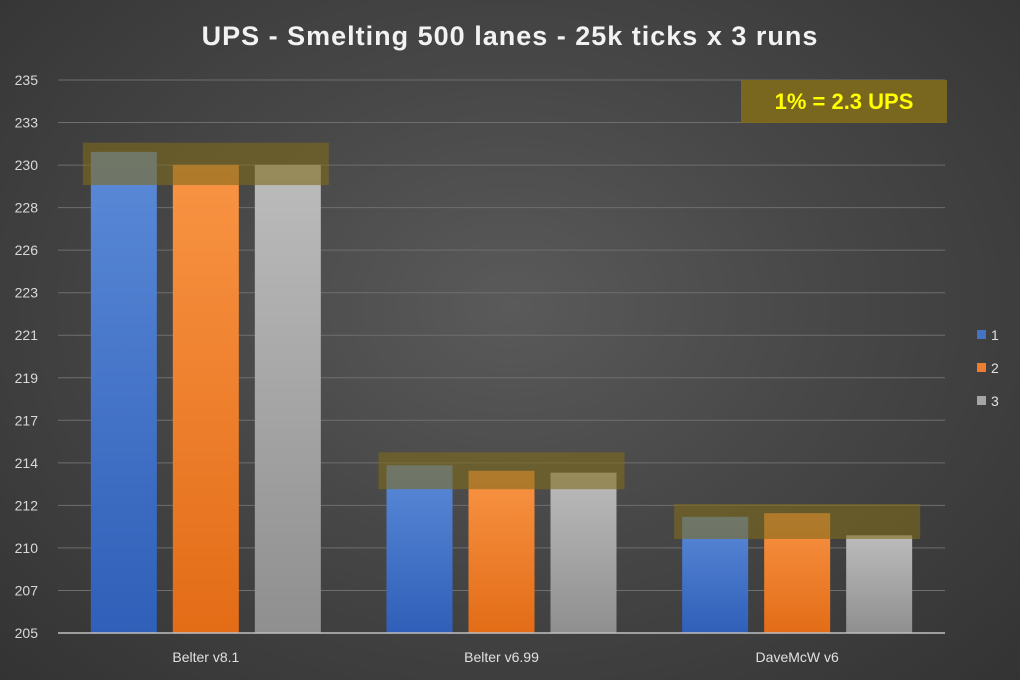  I want to click on y-tick-label: 228, so click(27, 208).